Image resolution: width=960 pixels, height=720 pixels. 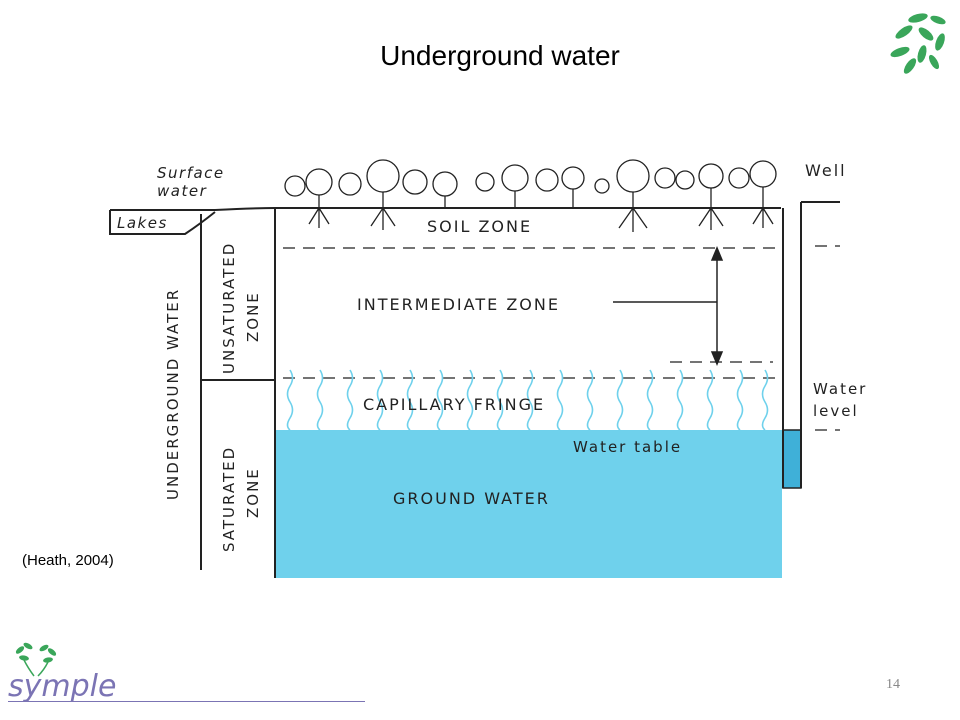 I want to click on brand-divider, so click(x=186, y=701).